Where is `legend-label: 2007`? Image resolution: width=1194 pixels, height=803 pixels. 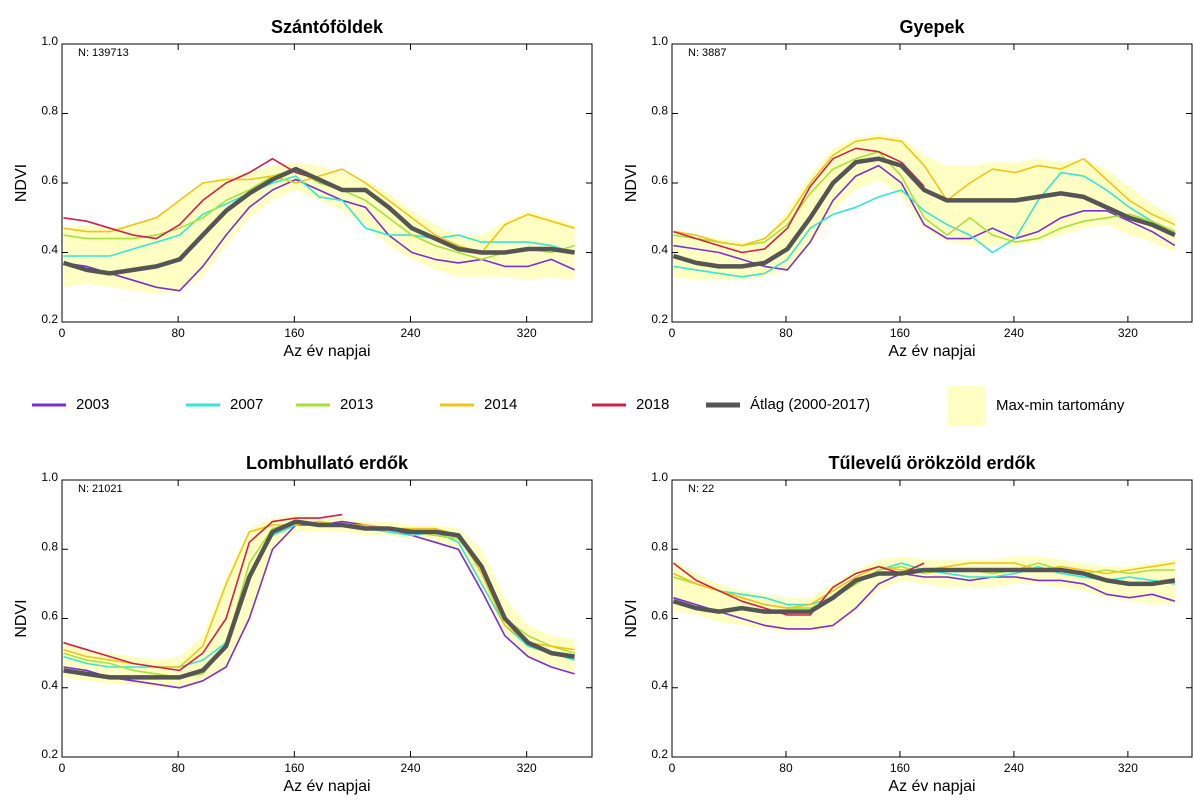
legend-label: 2007 is located at coordinates (246, 404).